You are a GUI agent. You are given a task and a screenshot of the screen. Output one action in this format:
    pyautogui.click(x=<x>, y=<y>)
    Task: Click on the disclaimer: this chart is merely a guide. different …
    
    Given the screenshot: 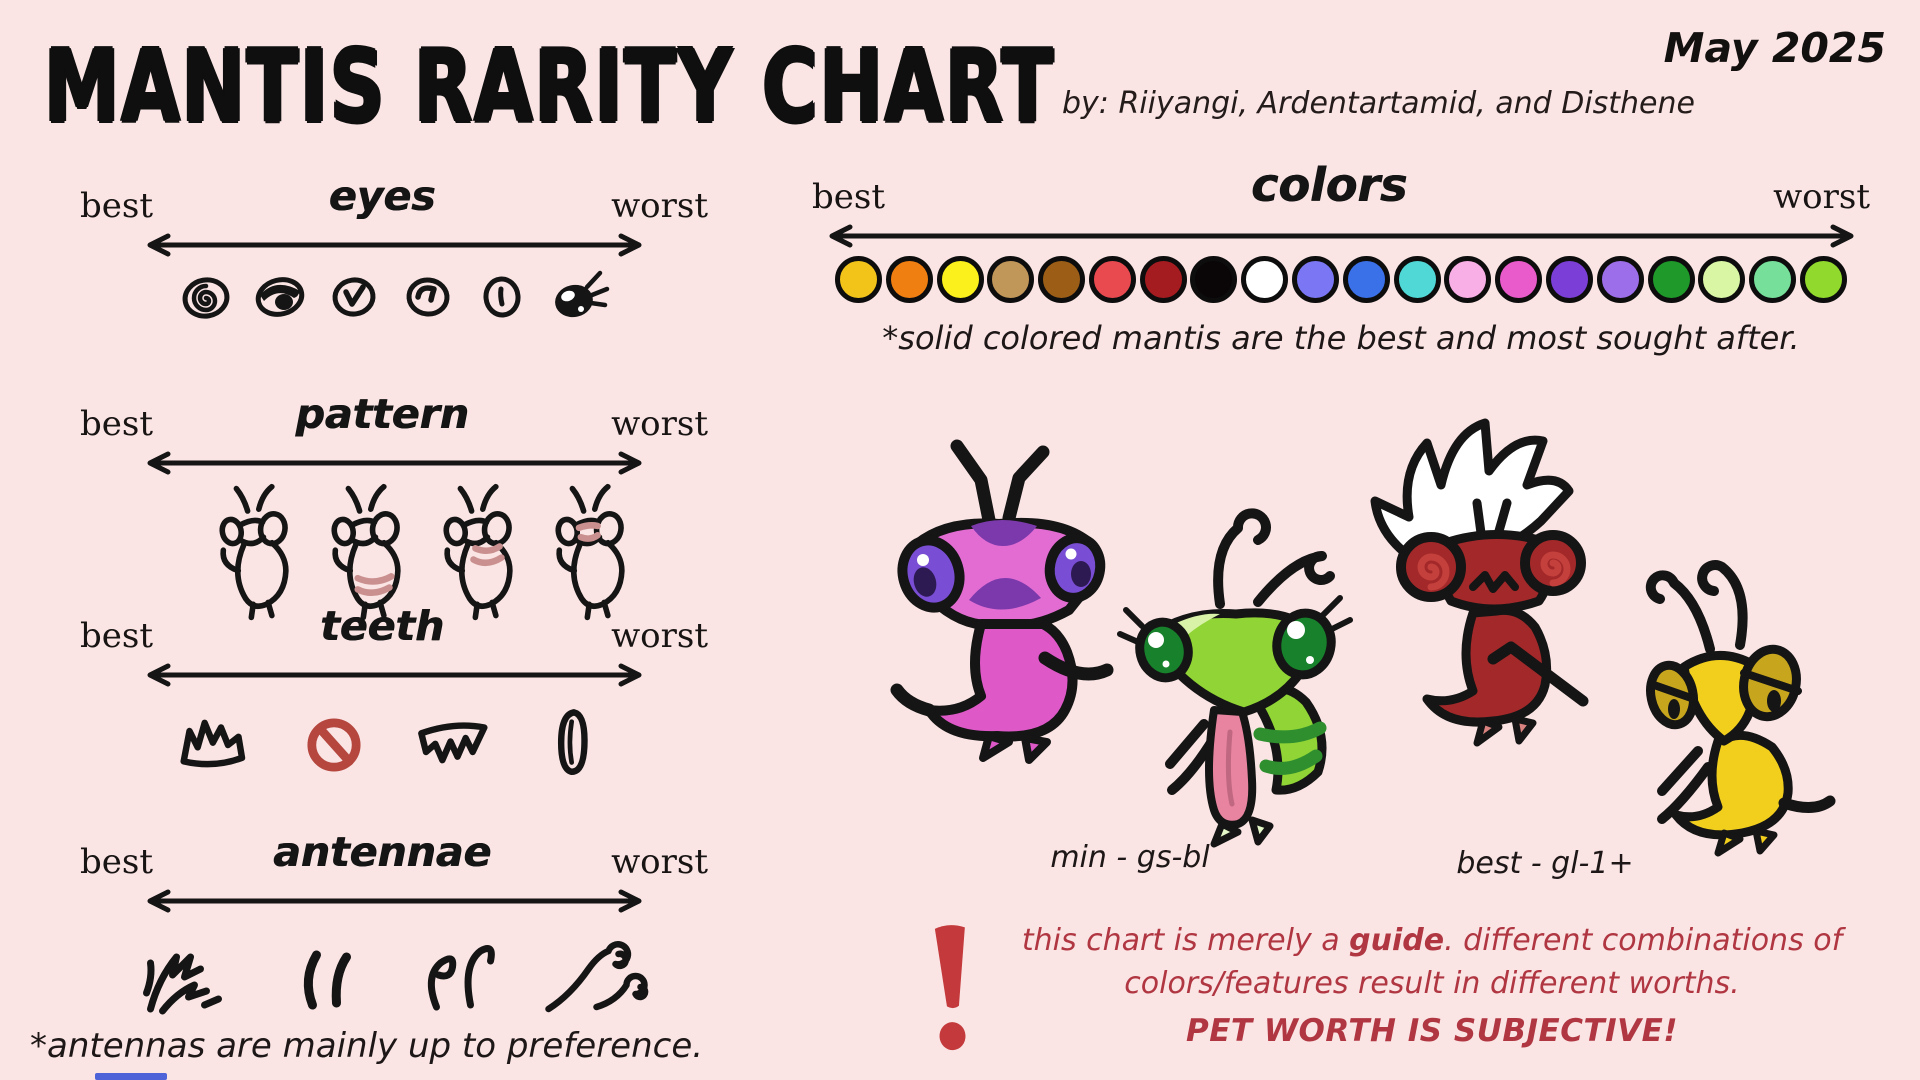 What is the action you would take?
    pyautogui.click(x=1393, y=988)
    